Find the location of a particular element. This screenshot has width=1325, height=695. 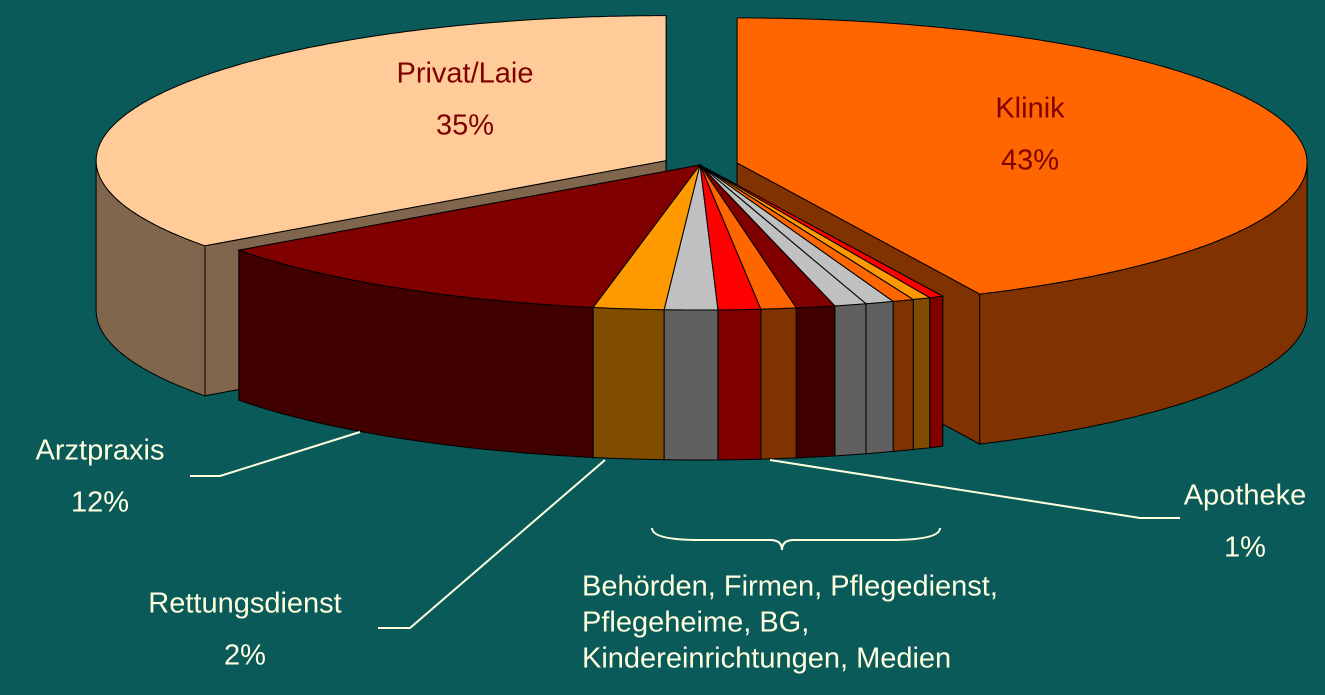

slice is located at coordinates (691, 312).